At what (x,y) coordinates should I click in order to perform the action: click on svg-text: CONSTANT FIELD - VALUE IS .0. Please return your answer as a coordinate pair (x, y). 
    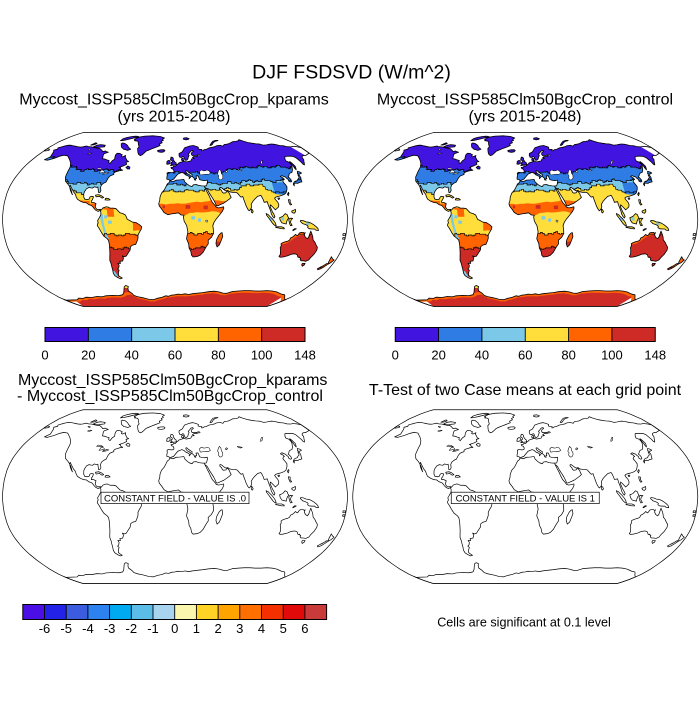
    Looking at the image, I should click on (175, 498).